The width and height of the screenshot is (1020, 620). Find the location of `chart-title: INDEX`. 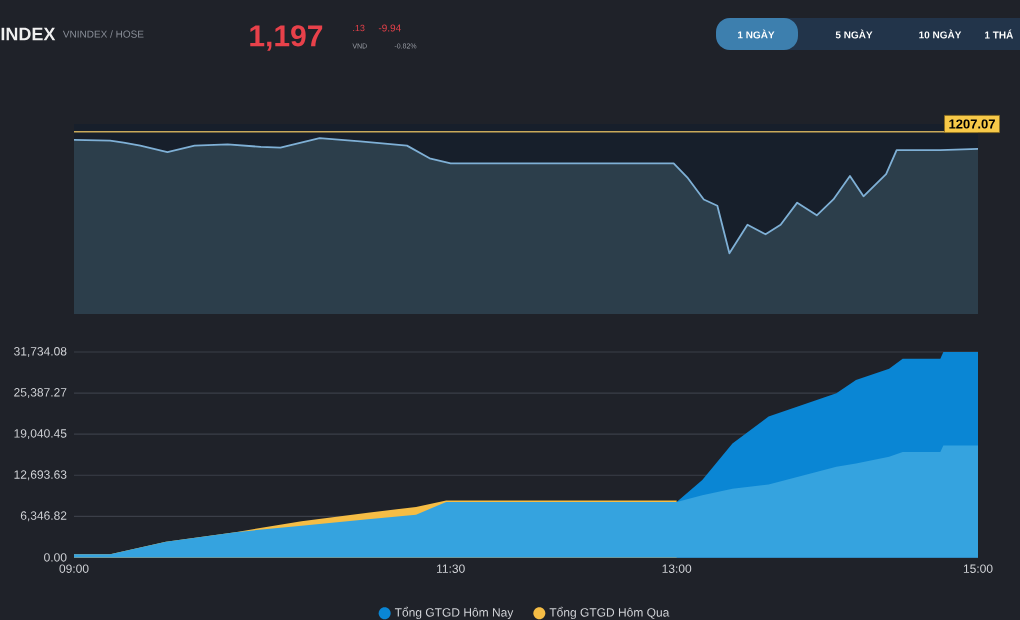

chart-title: INDEX is located at coordinates (28, 34).